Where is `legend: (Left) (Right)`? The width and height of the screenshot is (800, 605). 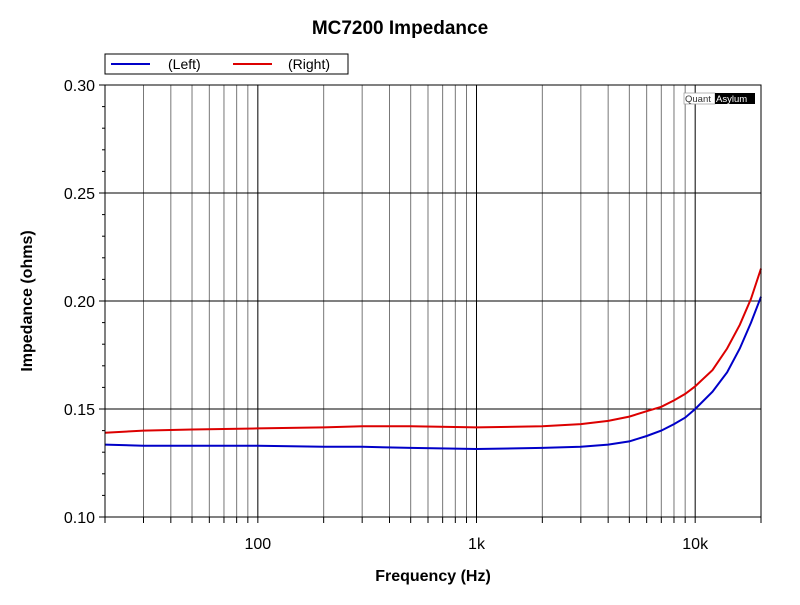 legend: (Left) (Right) is located at coordinates (226, 64).